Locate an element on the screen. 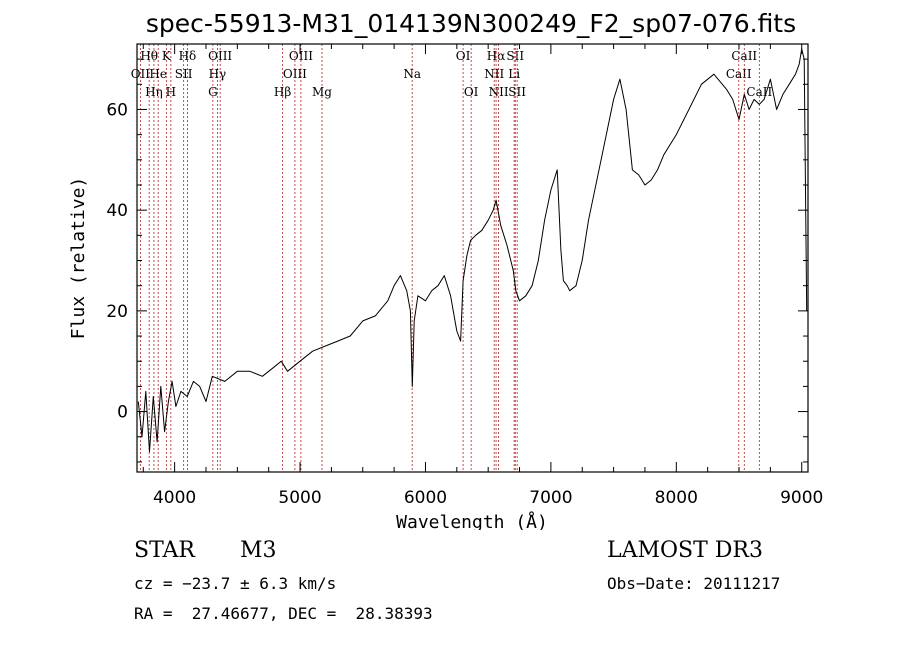 This screenshot has width=900, height=649. line-label-26: CaII is located at coordinates (759, 92).